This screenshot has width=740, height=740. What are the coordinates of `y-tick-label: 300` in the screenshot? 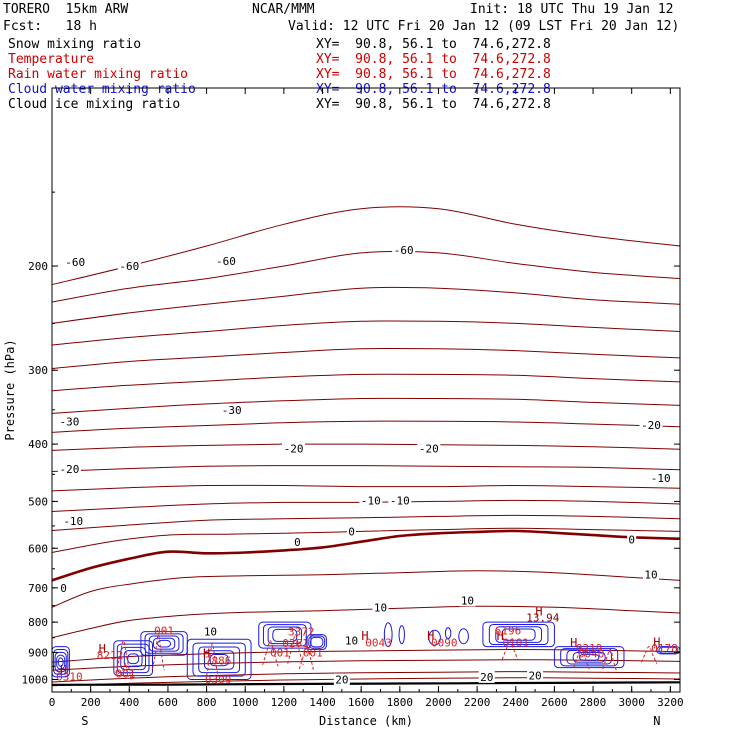 It's located at (38, 370).